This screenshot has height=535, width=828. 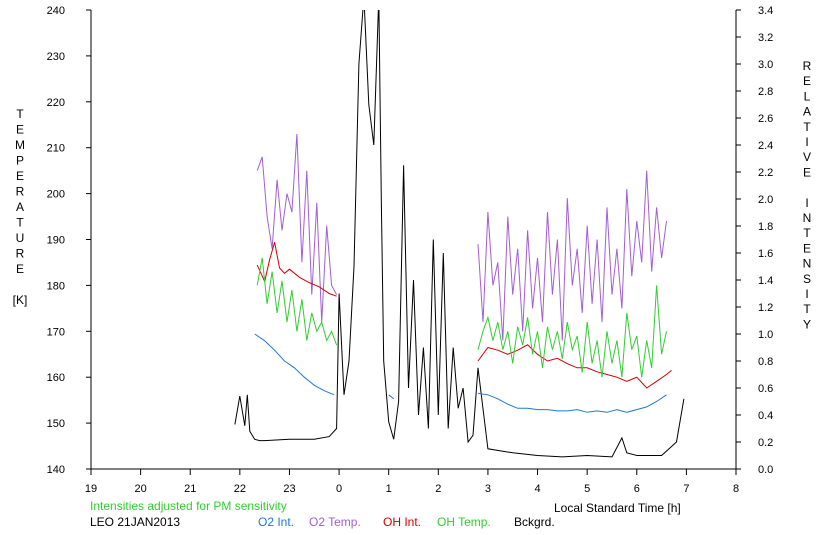 I want to click on left-tick-label: 170, so click(x=56, y=332).